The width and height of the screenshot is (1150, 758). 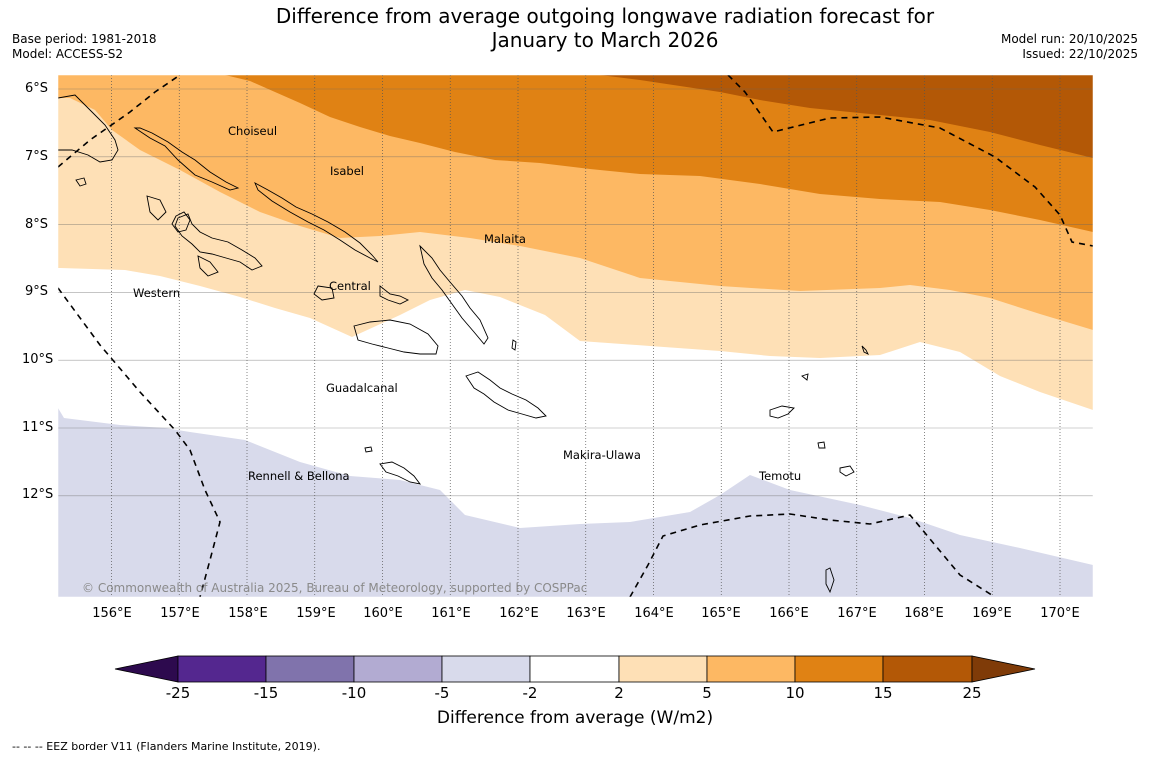 What do you see at coordinates (362, 388) in the screenshot?
I see `place-guadalcanal: Guadalcanal` at bounding box center [362, 388].